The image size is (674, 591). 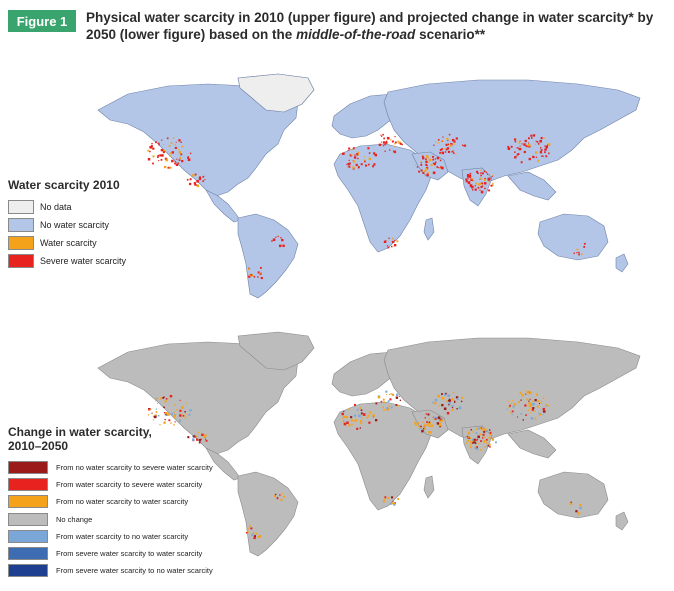 What do you see at coordinates (268, 256) in the screenshot?
I see `continent-south-america` at bounding box center [268, 256].